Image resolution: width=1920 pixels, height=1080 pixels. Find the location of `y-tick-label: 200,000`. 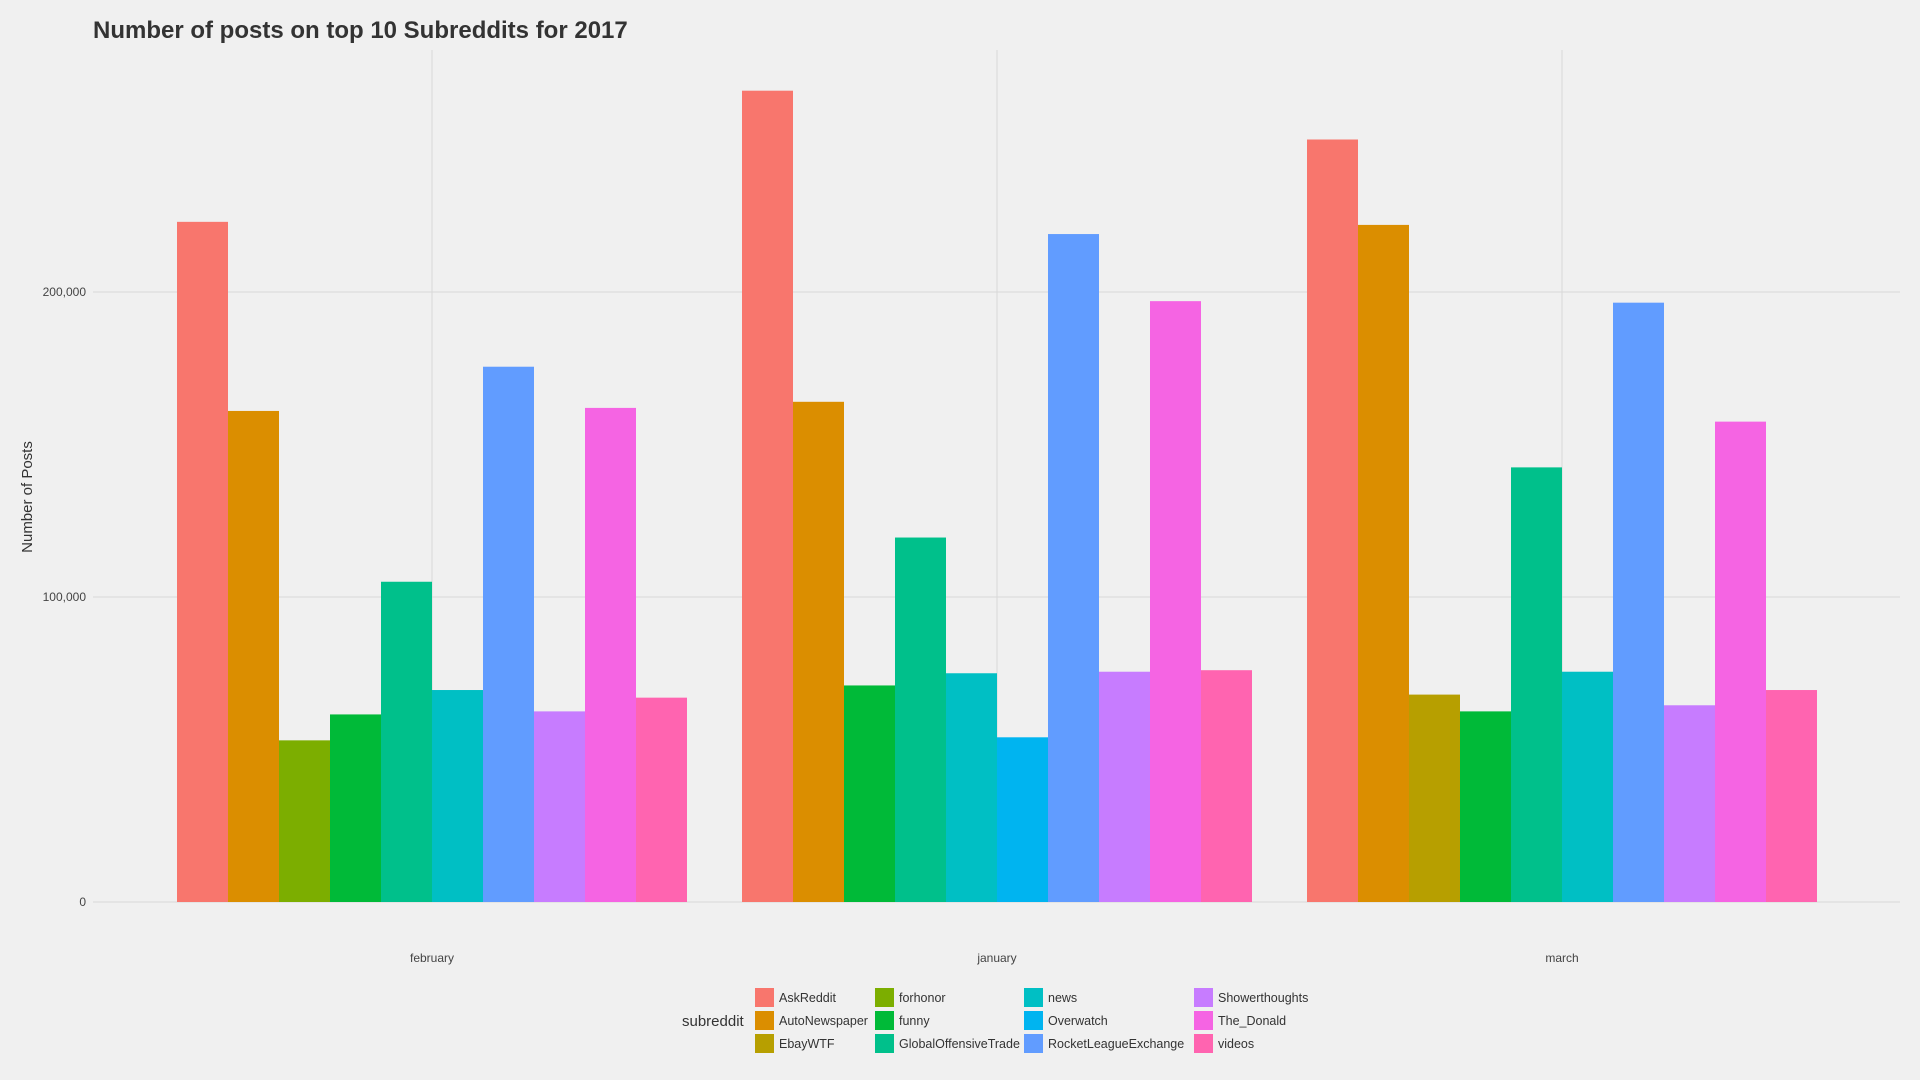

y-tick-label: 200,000 is located at coordinates (65, 292).